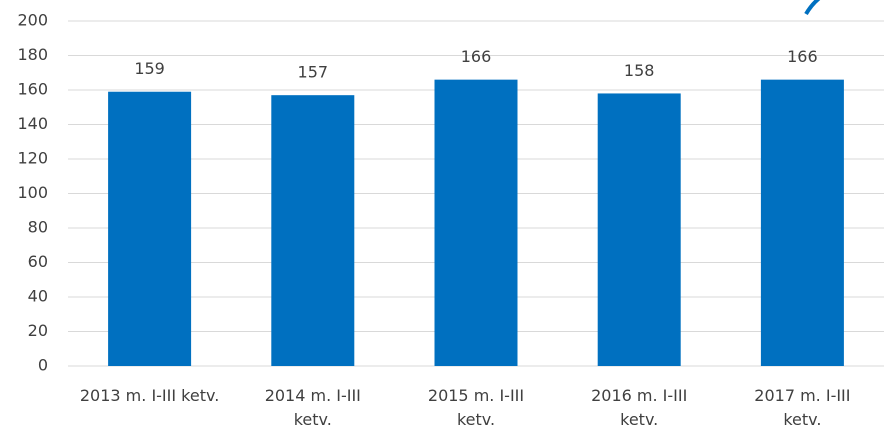 The width and height of the screenshot is (884, 435). What do you see at coordinates (38, 261) in the screenshot?
I see `y-tick-label: 60` at bounding box center [38, 261].